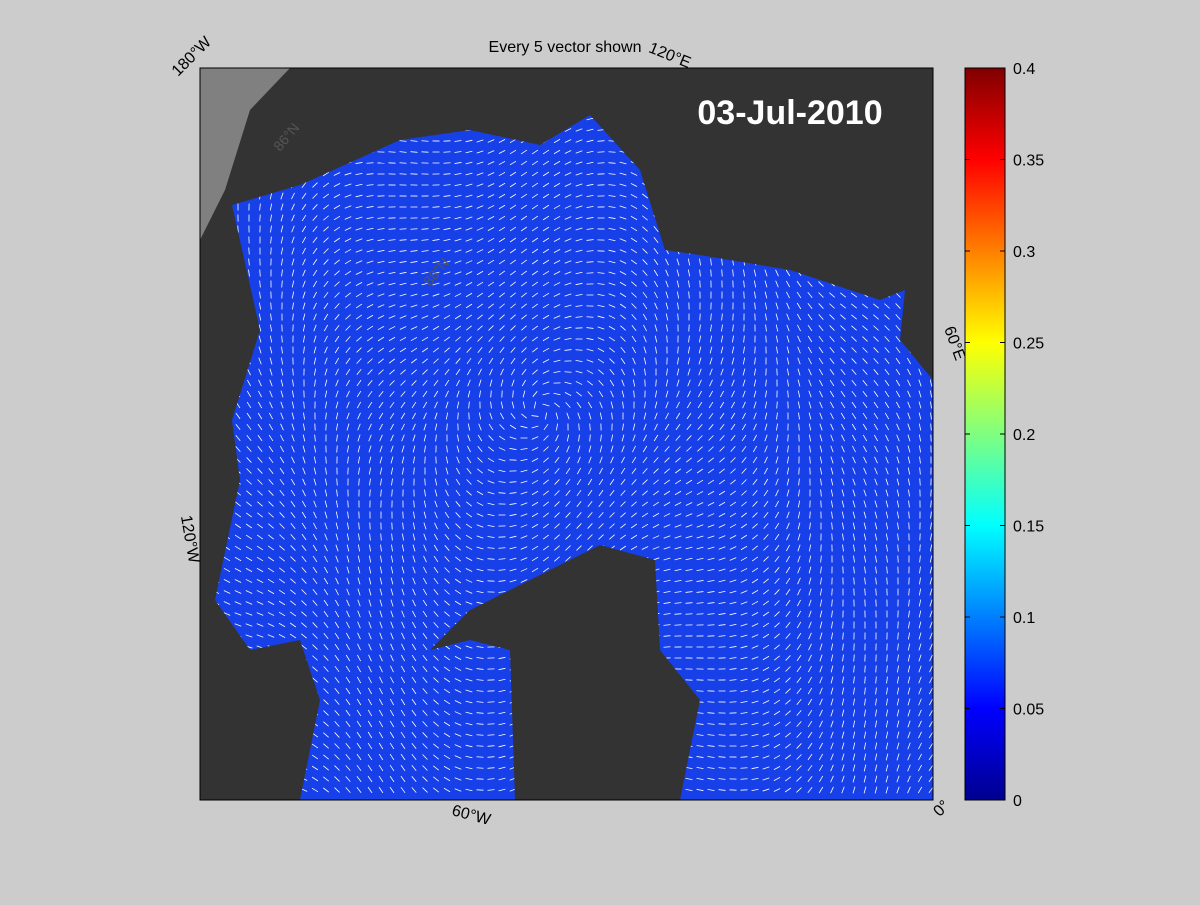 This screenshot has height=905, width=1200. Describe the element at coordinates (1024, 618) in the screenshot. I see `colorbar-tick-label: 0.1` at that location.